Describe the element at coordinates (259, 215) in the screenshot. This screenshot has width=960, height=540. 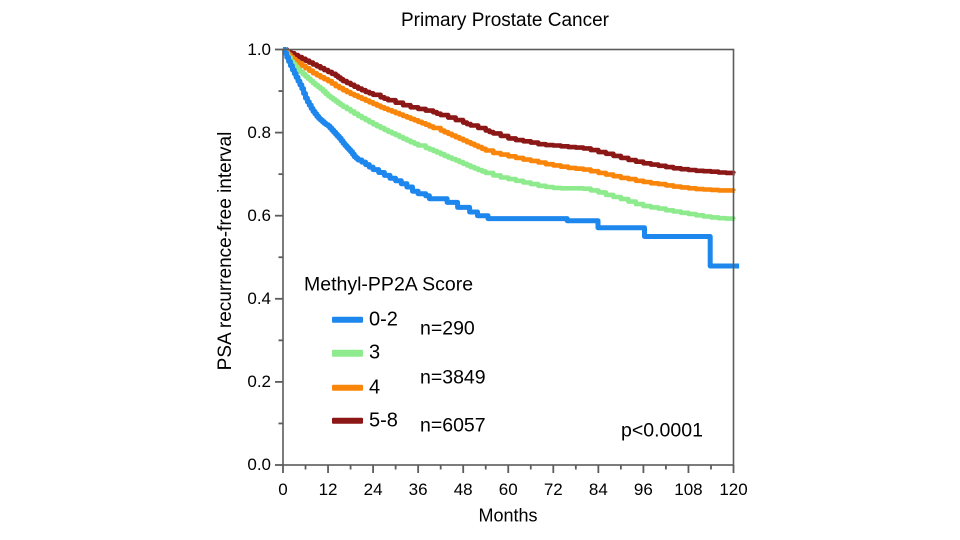
I see `y-tick-label: 0.6` at that location.